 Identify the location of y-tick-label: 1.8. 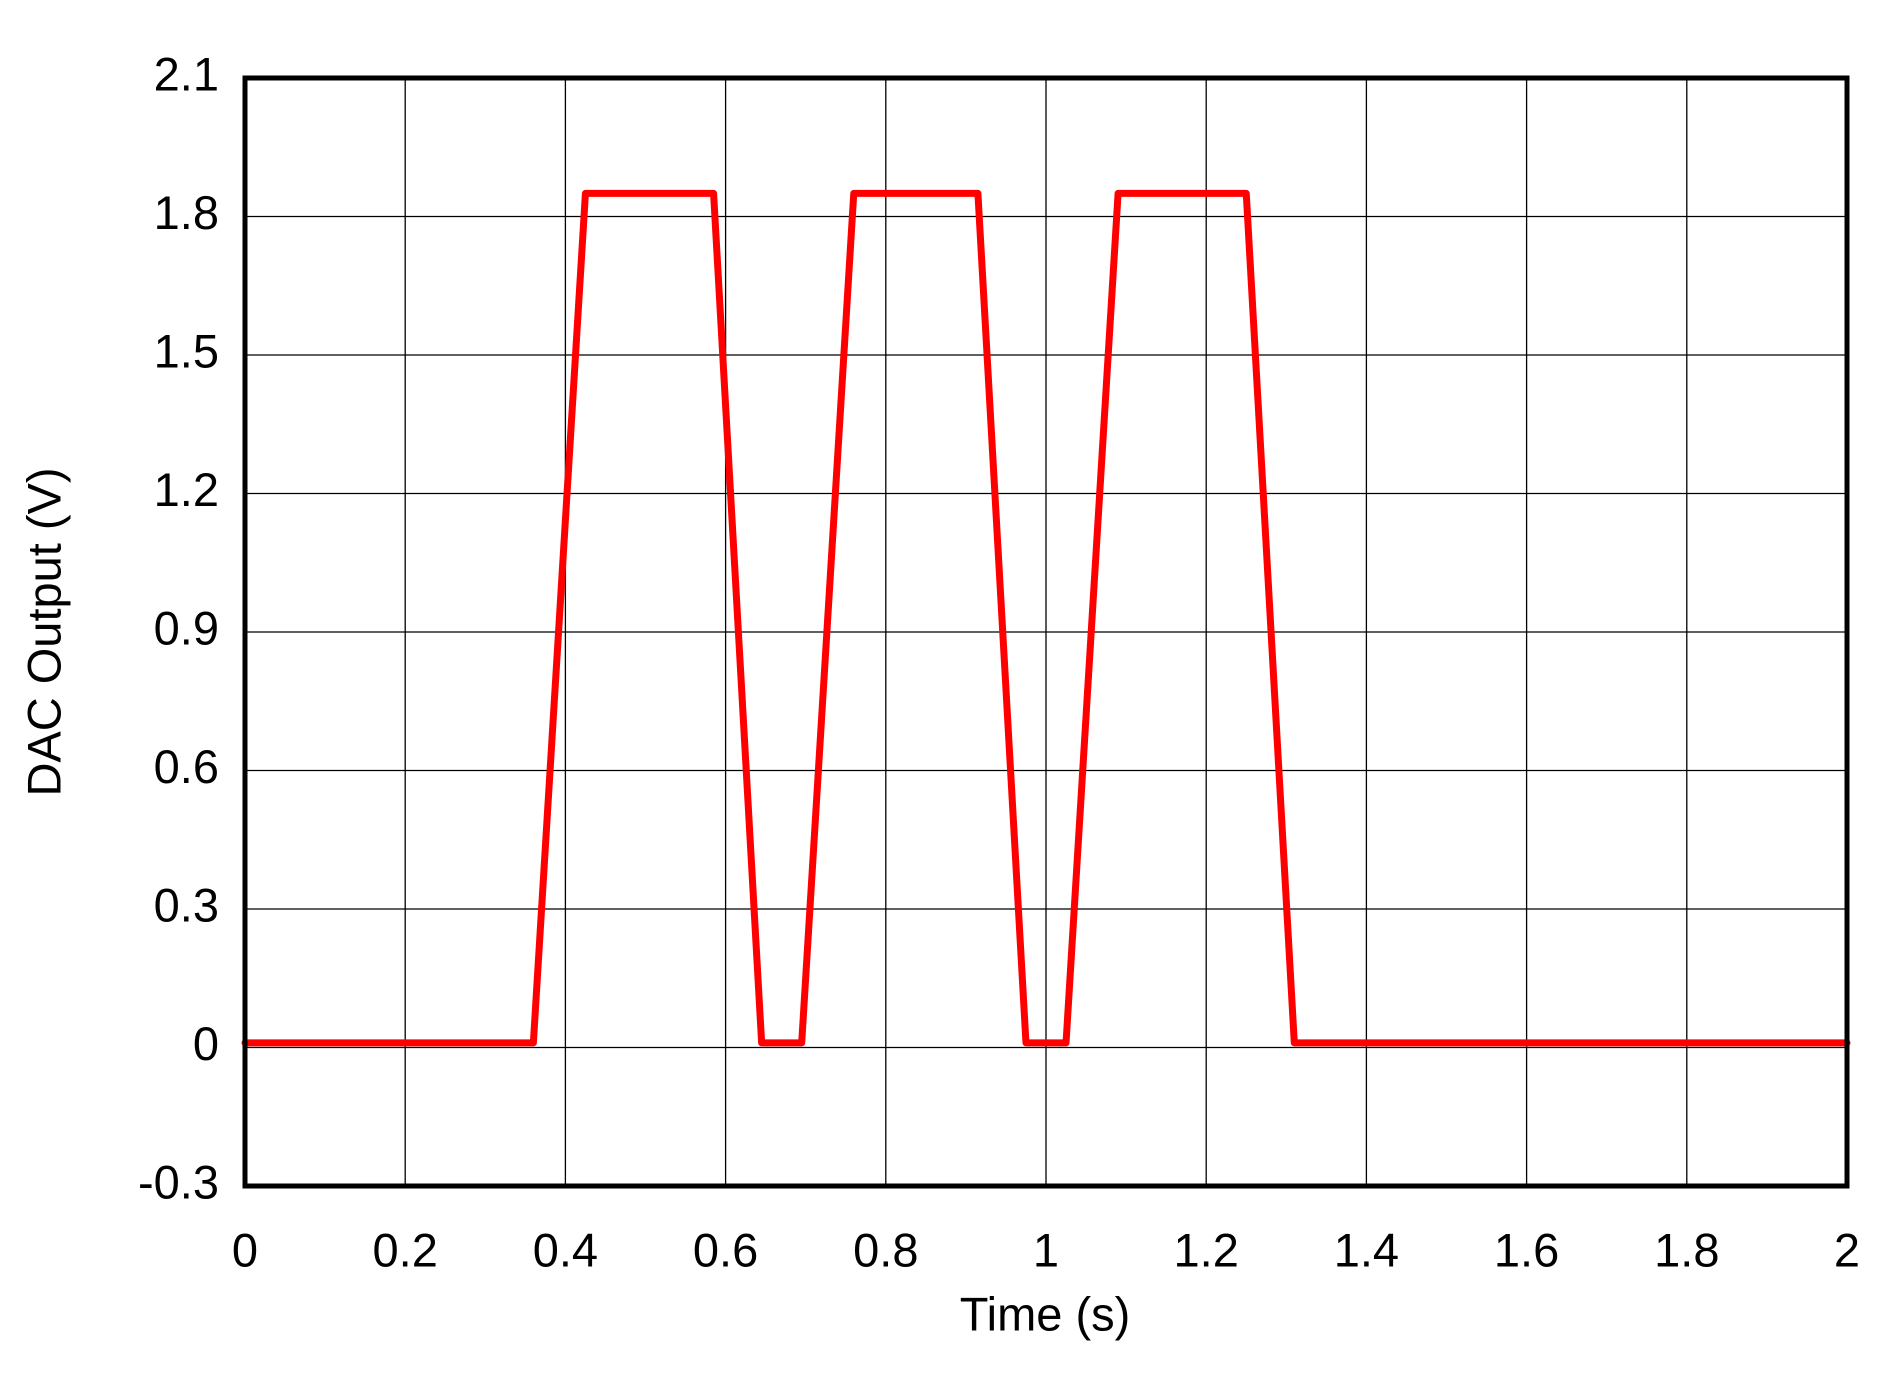
(186, 212).